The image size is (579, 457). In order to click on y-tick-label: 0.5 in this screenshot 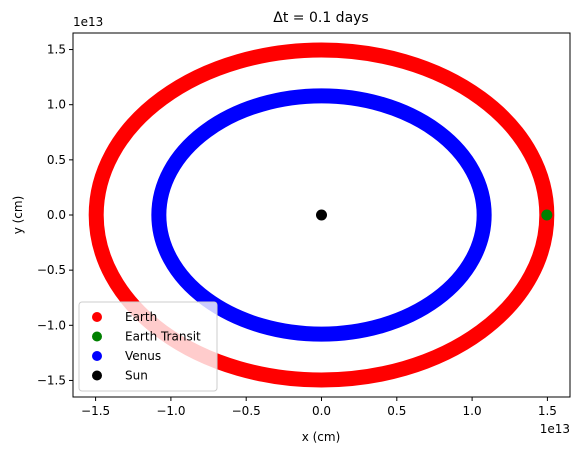, I will do `click(56, 160)`.